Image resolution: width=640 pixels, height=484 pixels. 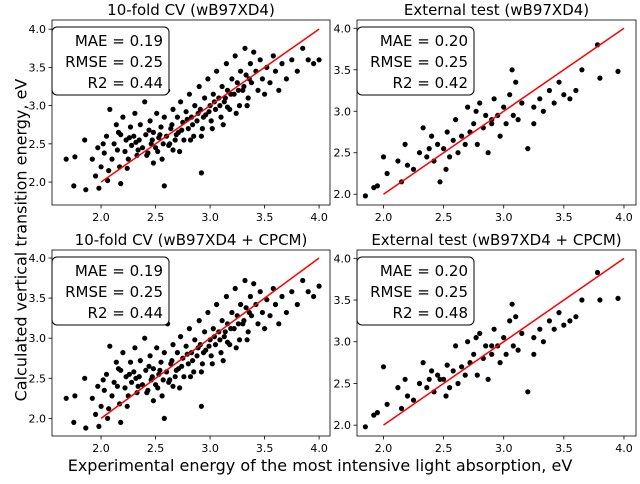 I want to click on x-tick-label: 2.0, so click(x=101, y=217).